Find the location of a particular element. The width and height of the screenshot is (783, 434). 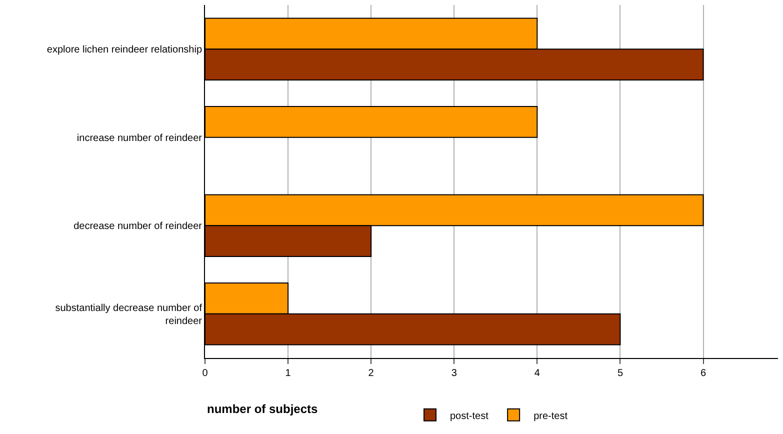

y-tick-label: decrease number of reindeer is located at coordinates (138, 226).